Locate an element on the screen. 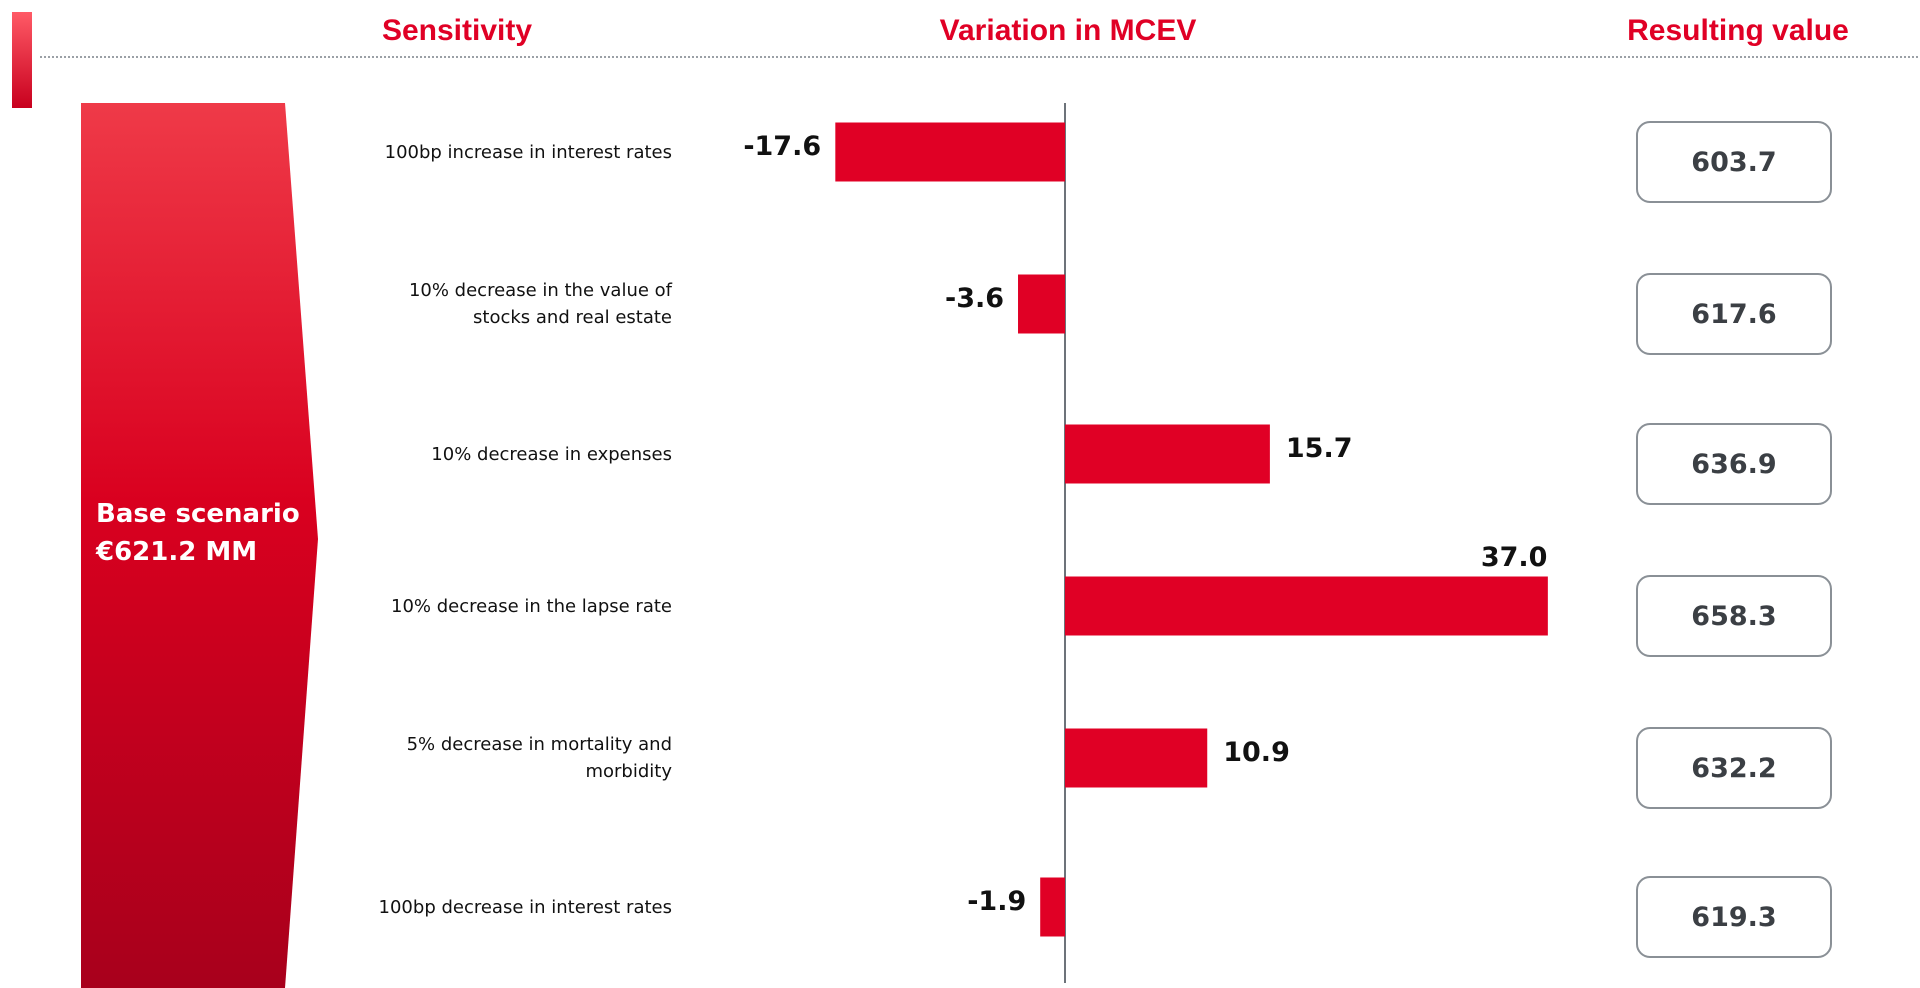 This screenshot has width=1920, height=988. value-label: 37.0 is located at coordinates (1514, 557).